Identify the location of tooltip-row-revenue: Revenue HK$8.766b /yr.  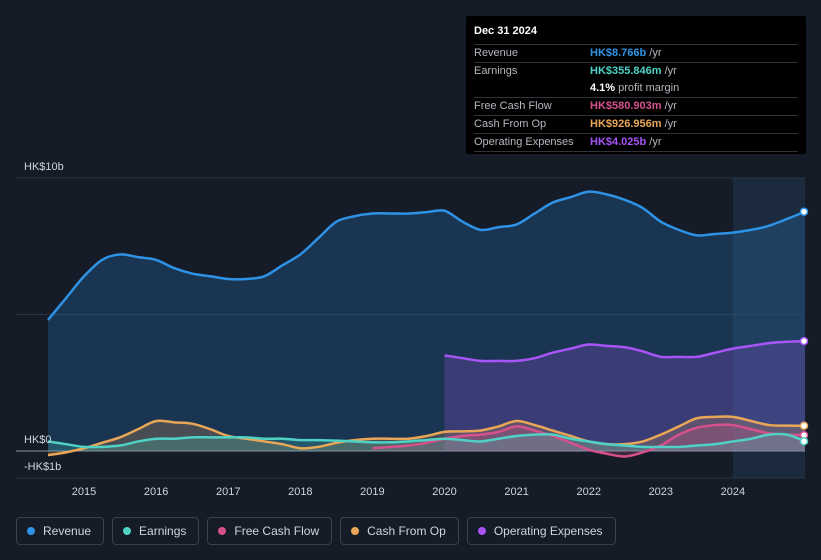
(636, 54).